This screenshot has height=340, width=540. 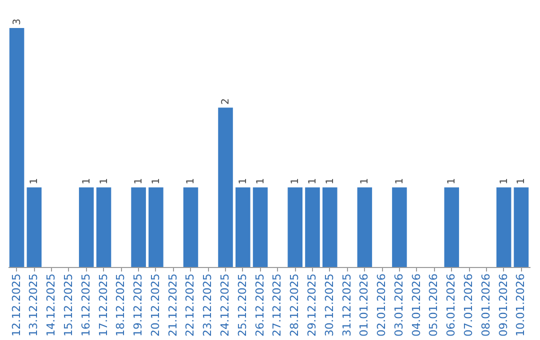 I want to click on x-tick-label: 24.12.2025, so click(x=225, y=305).